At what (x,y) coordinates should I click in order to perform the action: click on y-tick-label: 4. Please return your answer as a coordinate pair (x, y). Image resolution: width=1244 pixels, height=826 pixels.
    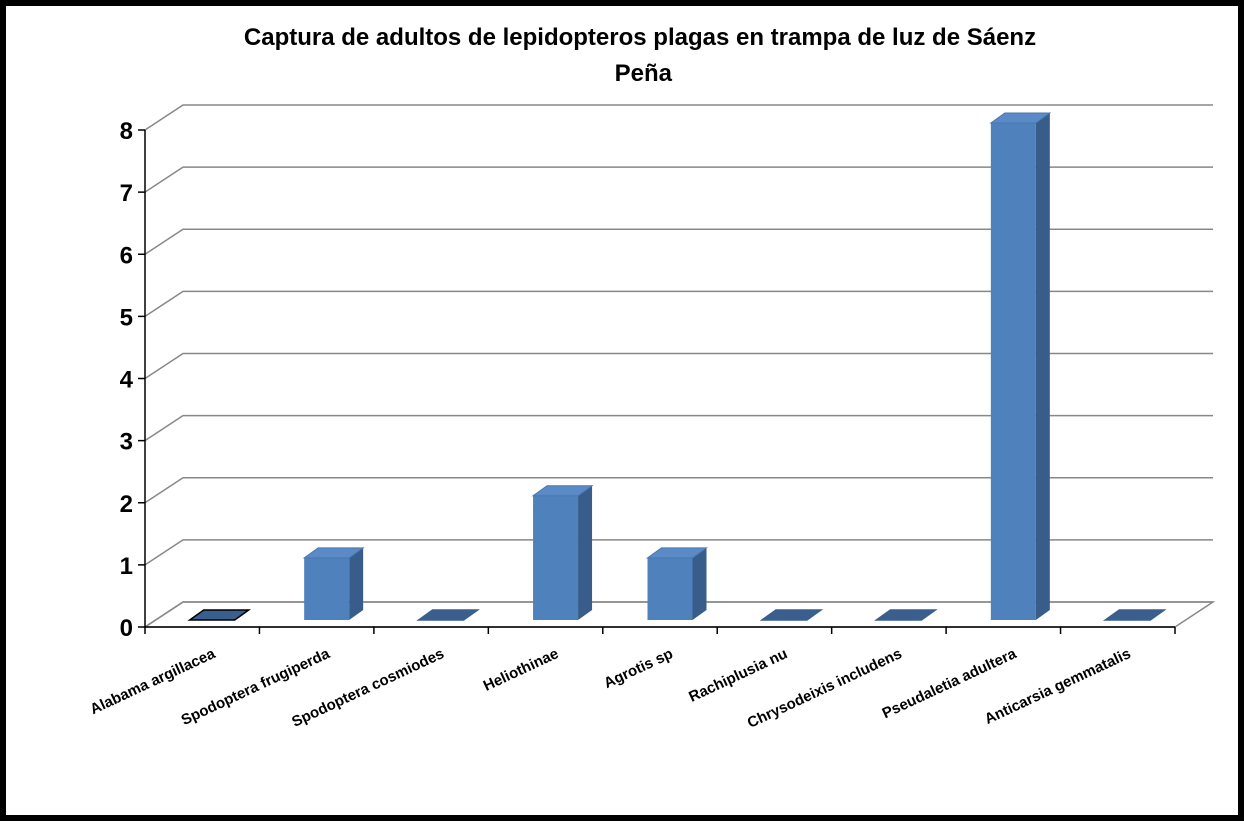
    Looking at the image, I should click on (127, 380).